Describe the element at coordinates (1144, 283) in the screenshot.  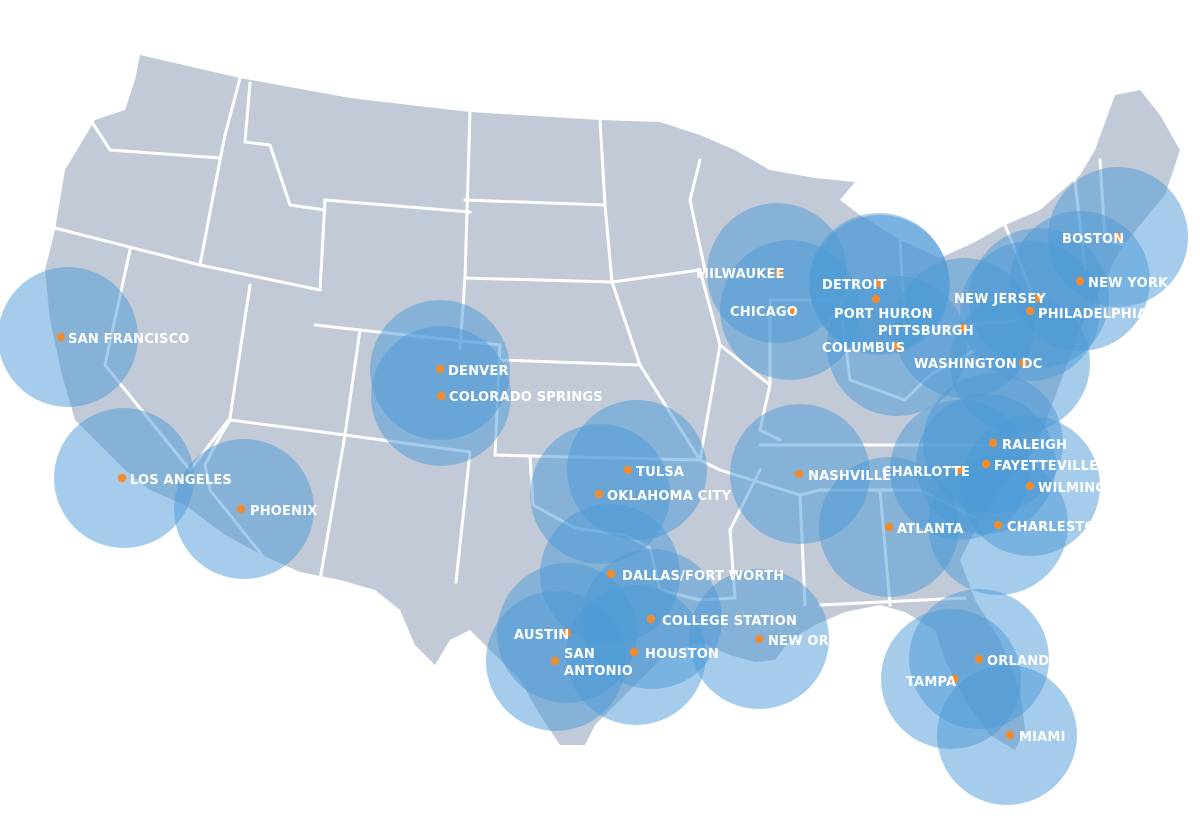
I see `city-label-new-york-city: NEW YORK CITY` at that location.